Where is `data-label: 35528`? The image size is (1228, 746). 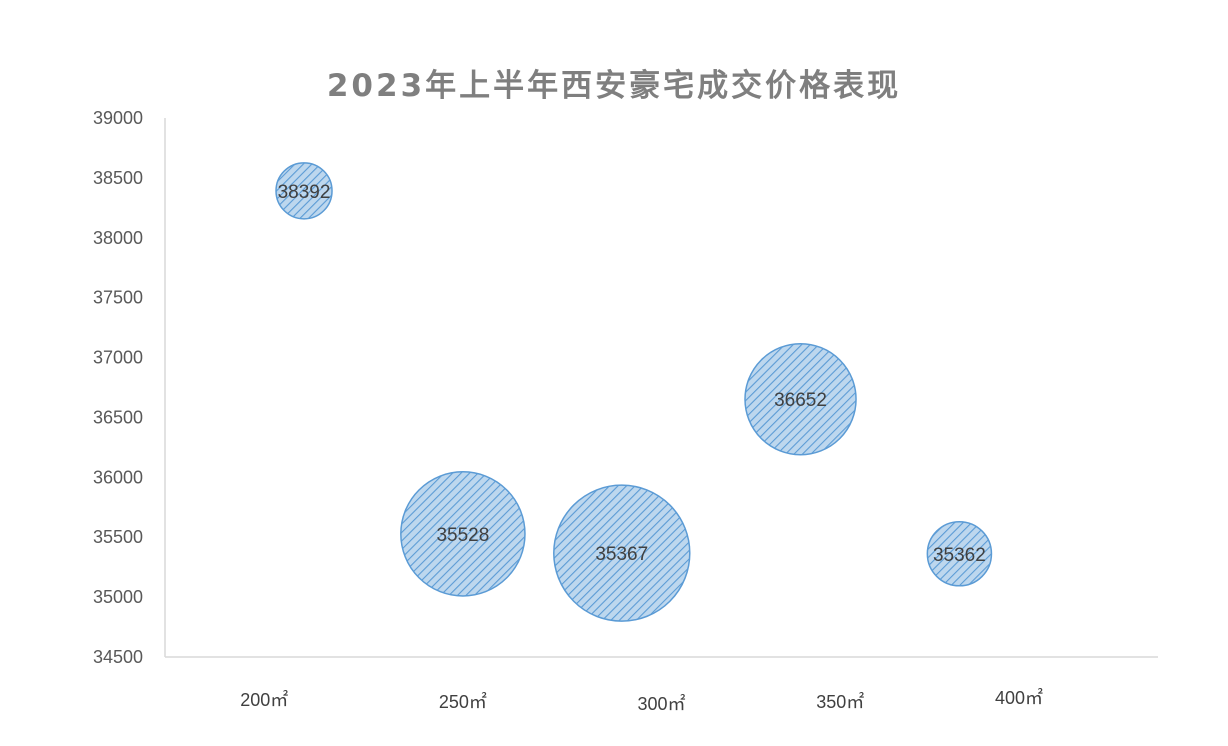 data-label: 35528 is located at coordinates (462, 535).